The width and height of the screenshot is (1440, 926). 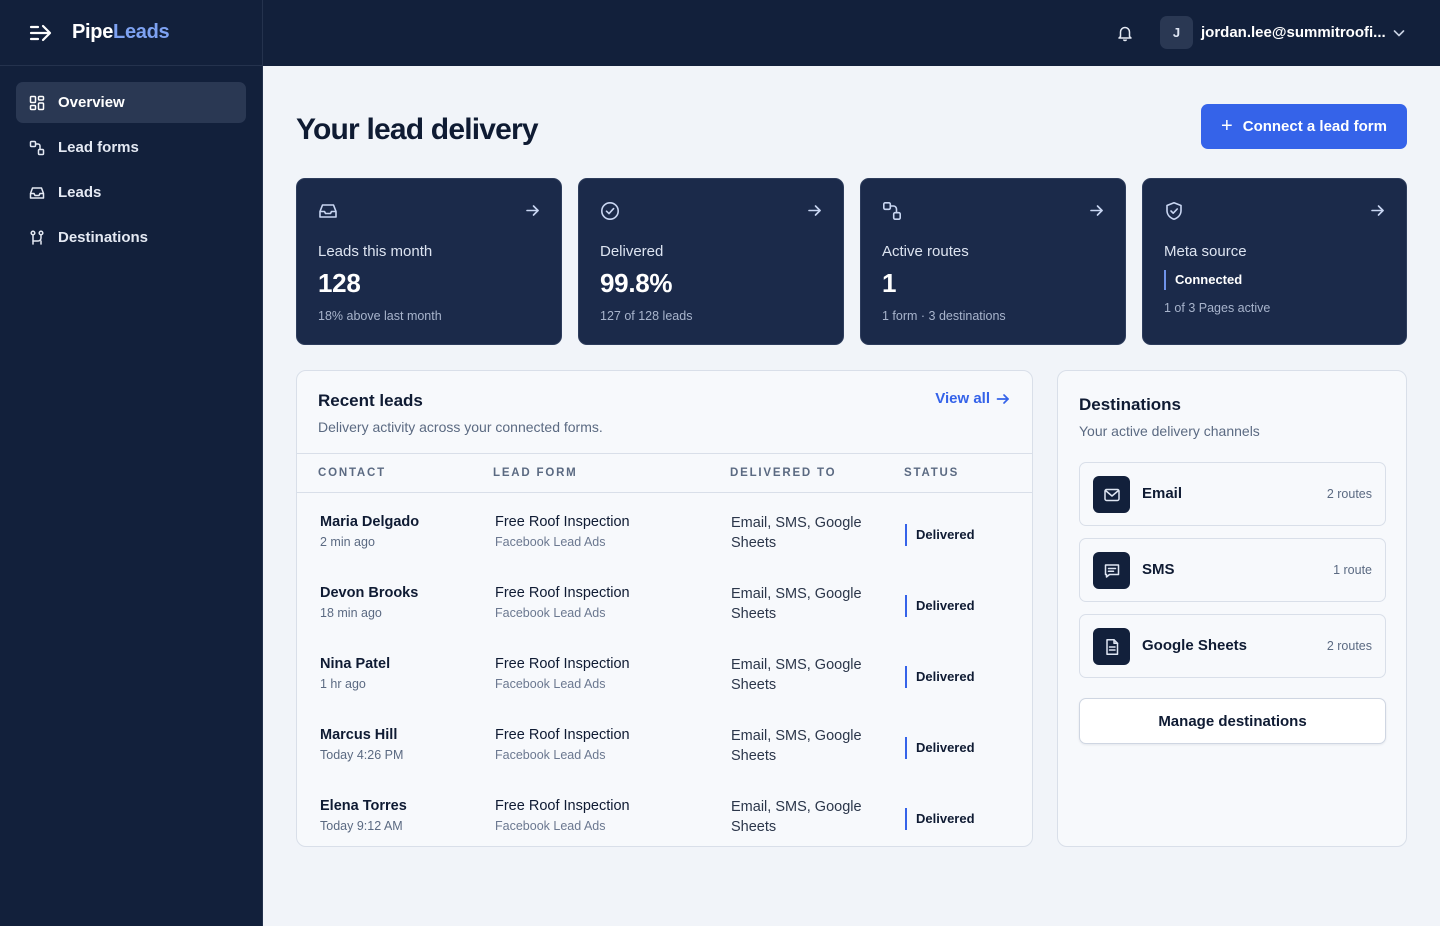 I want to click on chevron-down-icon, so click(x=1399, y=33).